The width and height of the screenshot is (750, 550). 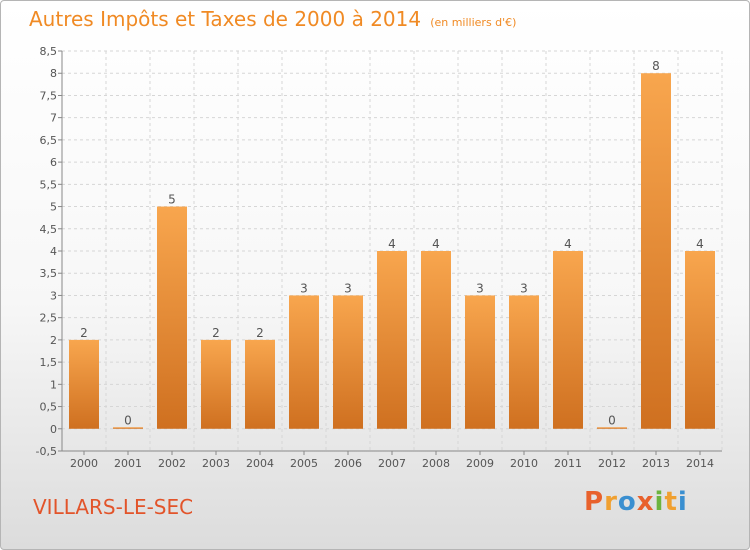 What do you see at coordinates (473, 22) in the screenshot?
I see `chart-unit-text: (en milliers d'€)` at bounding box center [473, 22].